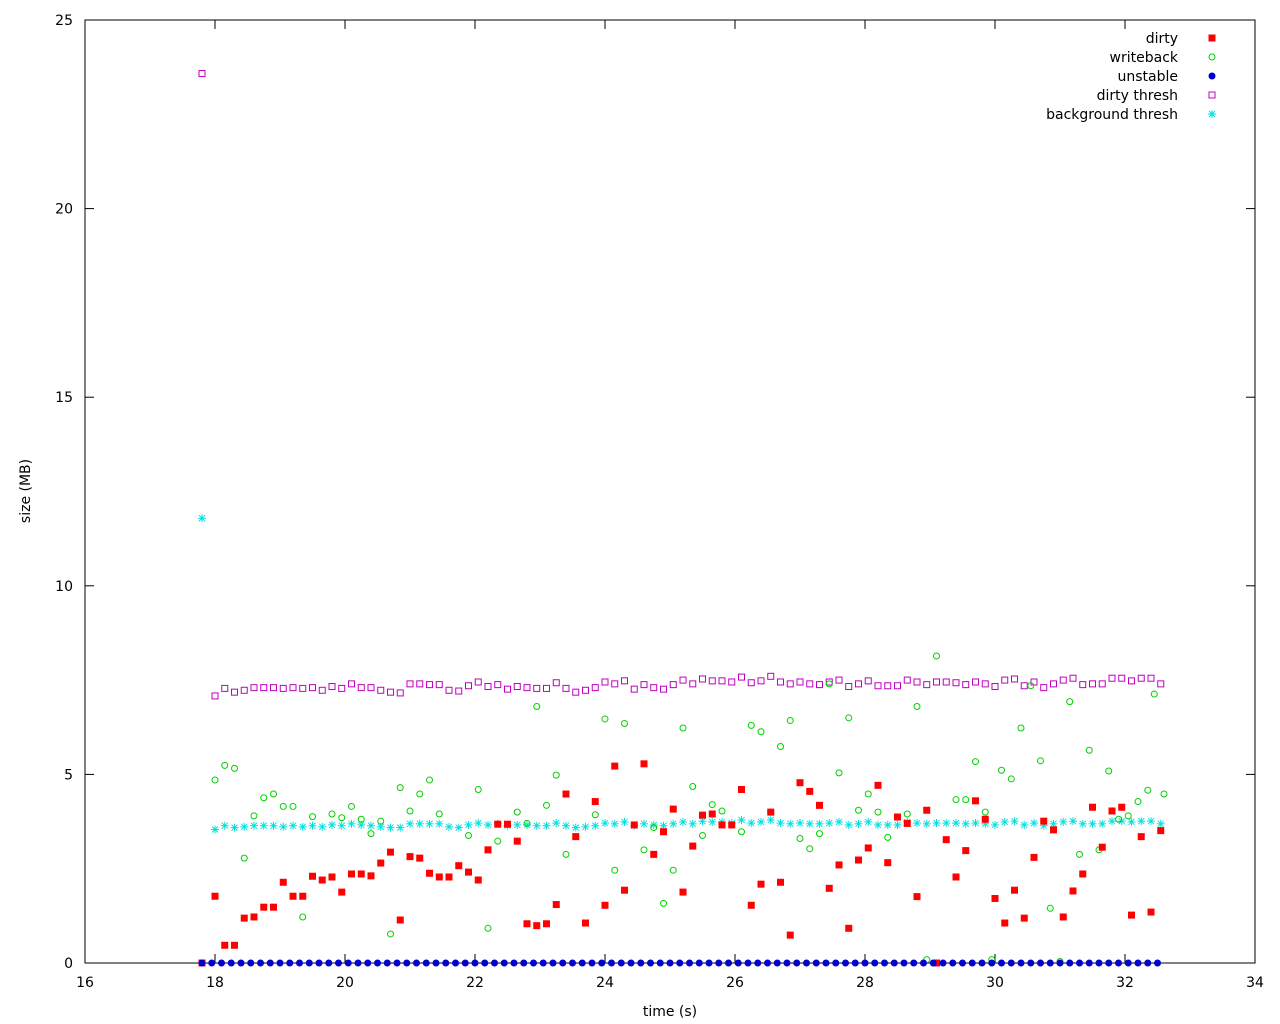  Describe the element at coordinates (1148, 77) in the screenshot. I see `legend-label-unstable: unstable` at that location.